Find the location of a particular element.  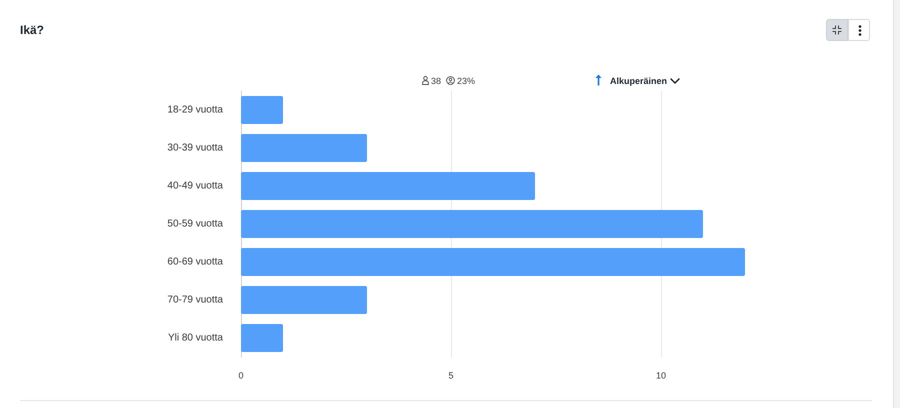

text: 38 is located at coordinates (436, 81).